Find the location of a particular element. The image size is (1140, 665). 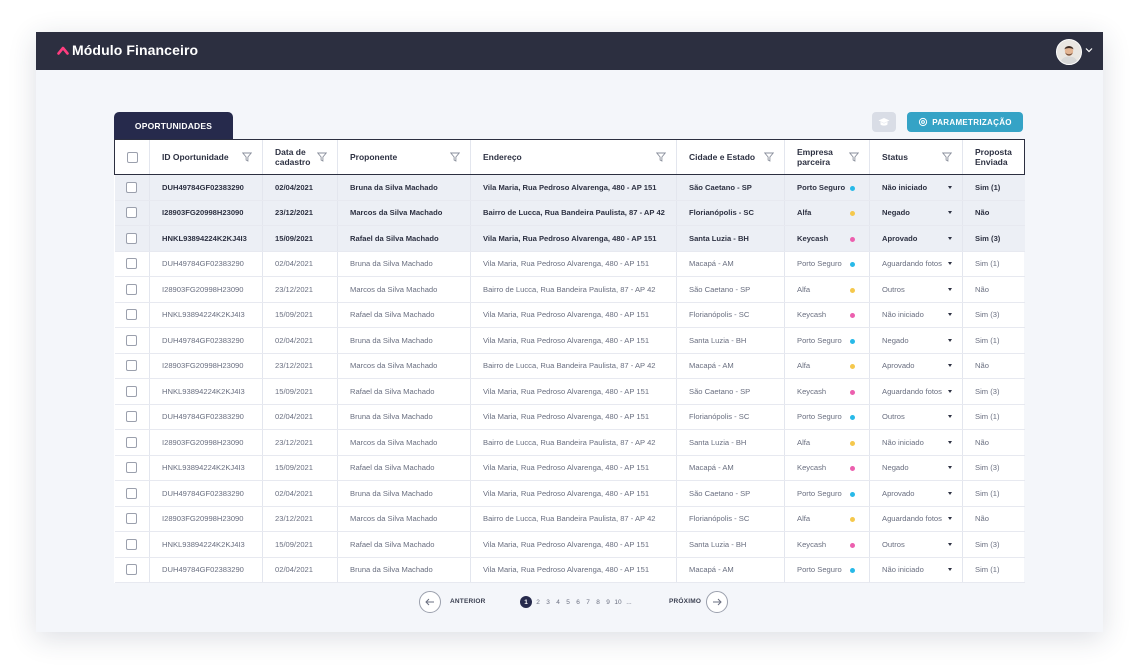

previous-label: ANTERIOR is located at coordinates (468, 601).